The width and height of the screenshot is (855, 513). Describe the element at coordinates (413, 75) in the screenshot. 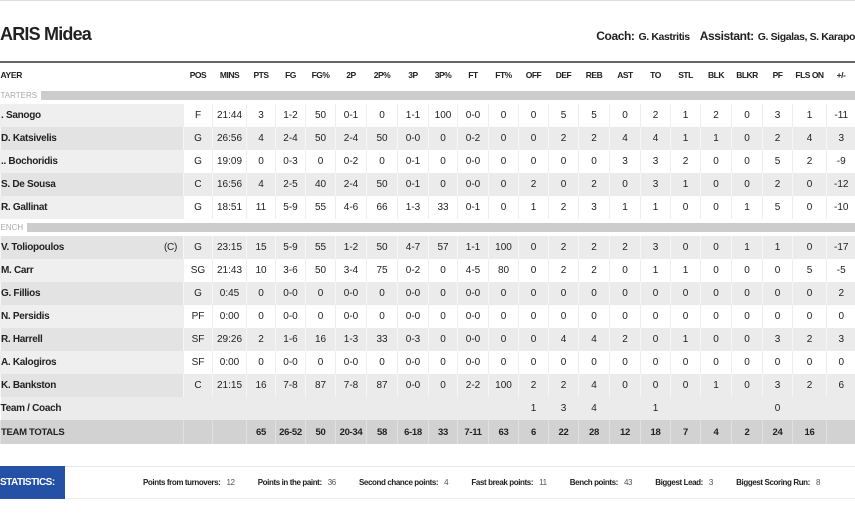

I see `column-header: 3P` at that location.